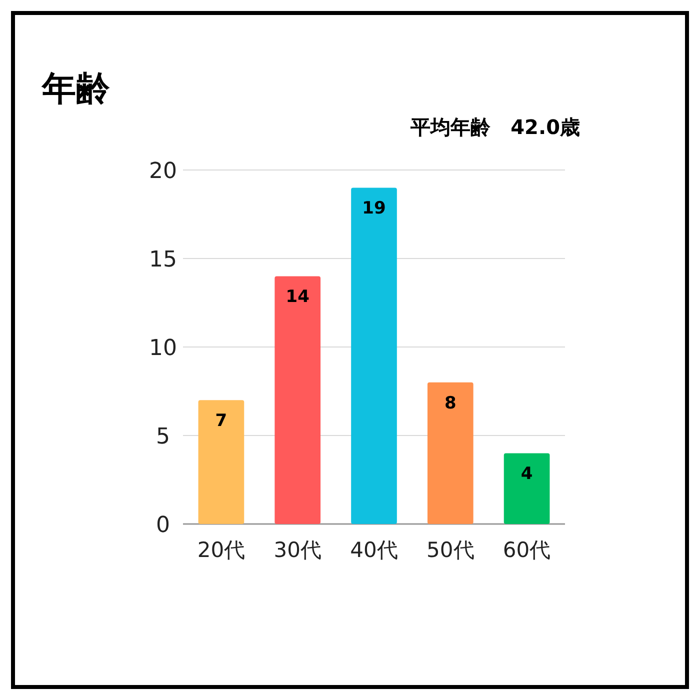 The image size is (700, 700). Describe the element at coordinates (526, 550) in the screenshot. I see `x-tick-label: 60代` at that location.